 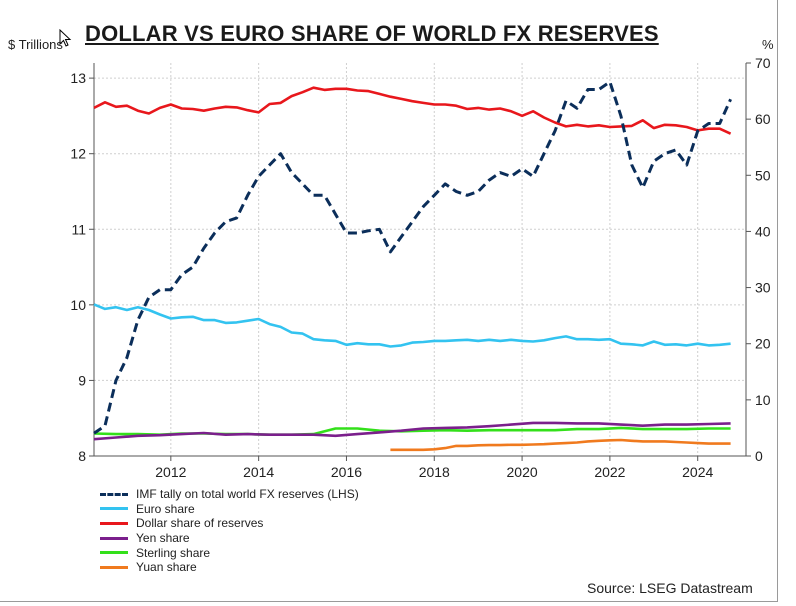 I want to click on right-tick-label: 50, so click(x=763, y=175).